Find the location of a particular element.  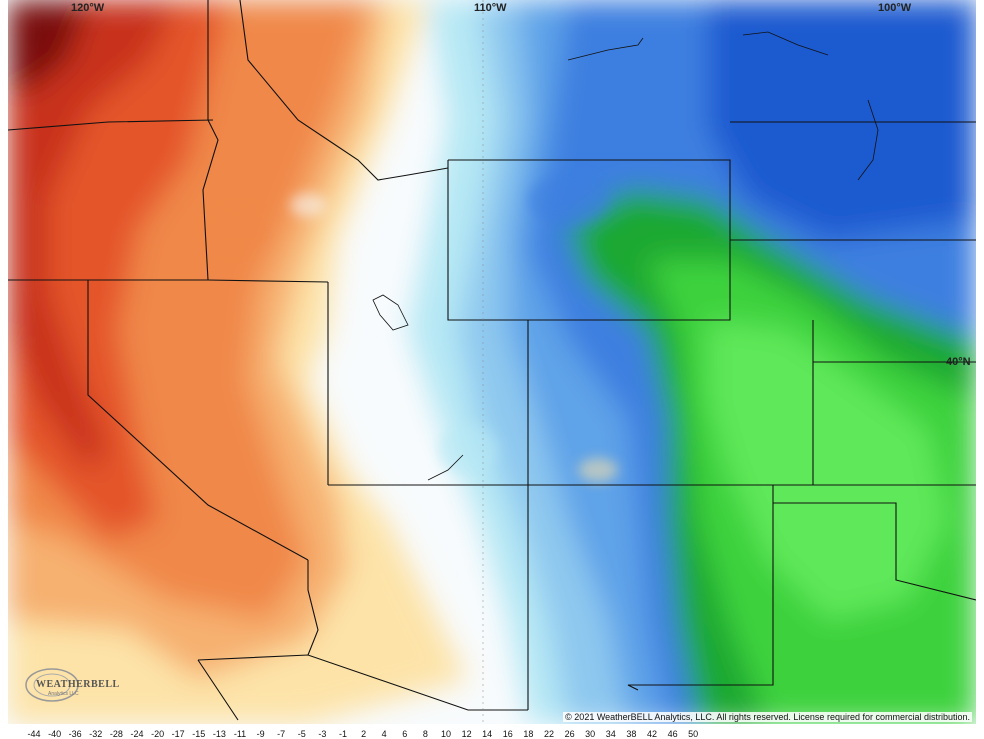

colorbar-tick-label: 4 is located at coordinates (384, 734).